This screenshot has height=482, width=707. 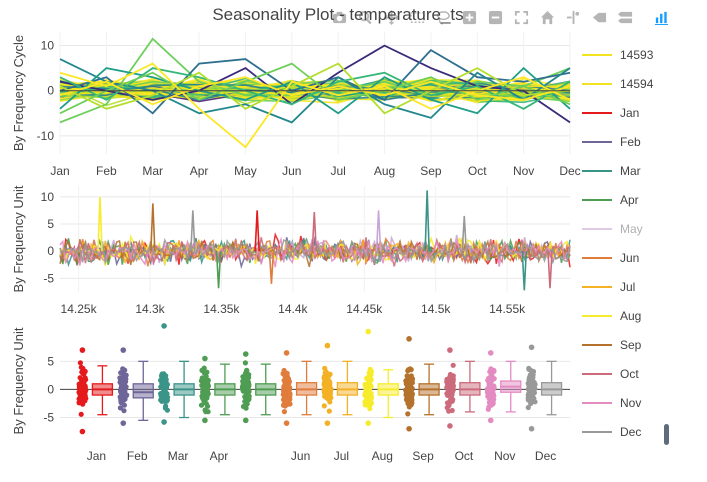 I want to click on legend-item-nov: Nov, so click(x=611, y=403).